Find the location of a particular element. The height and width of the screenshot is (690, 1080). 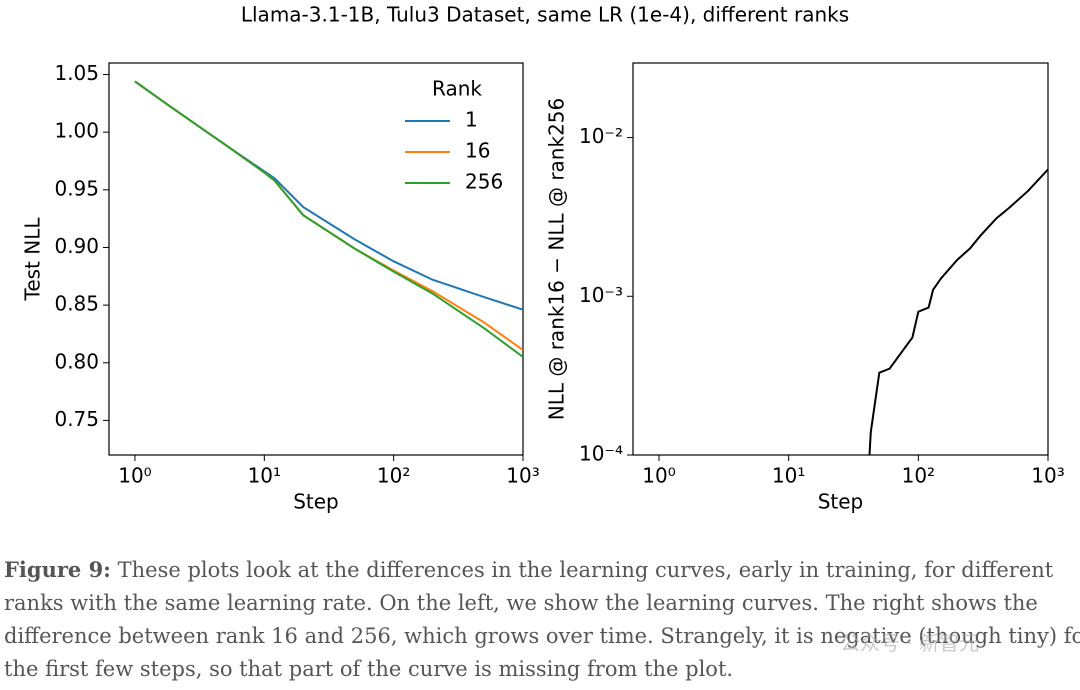

legend-label: 16 is located at coordinates (477, 151).